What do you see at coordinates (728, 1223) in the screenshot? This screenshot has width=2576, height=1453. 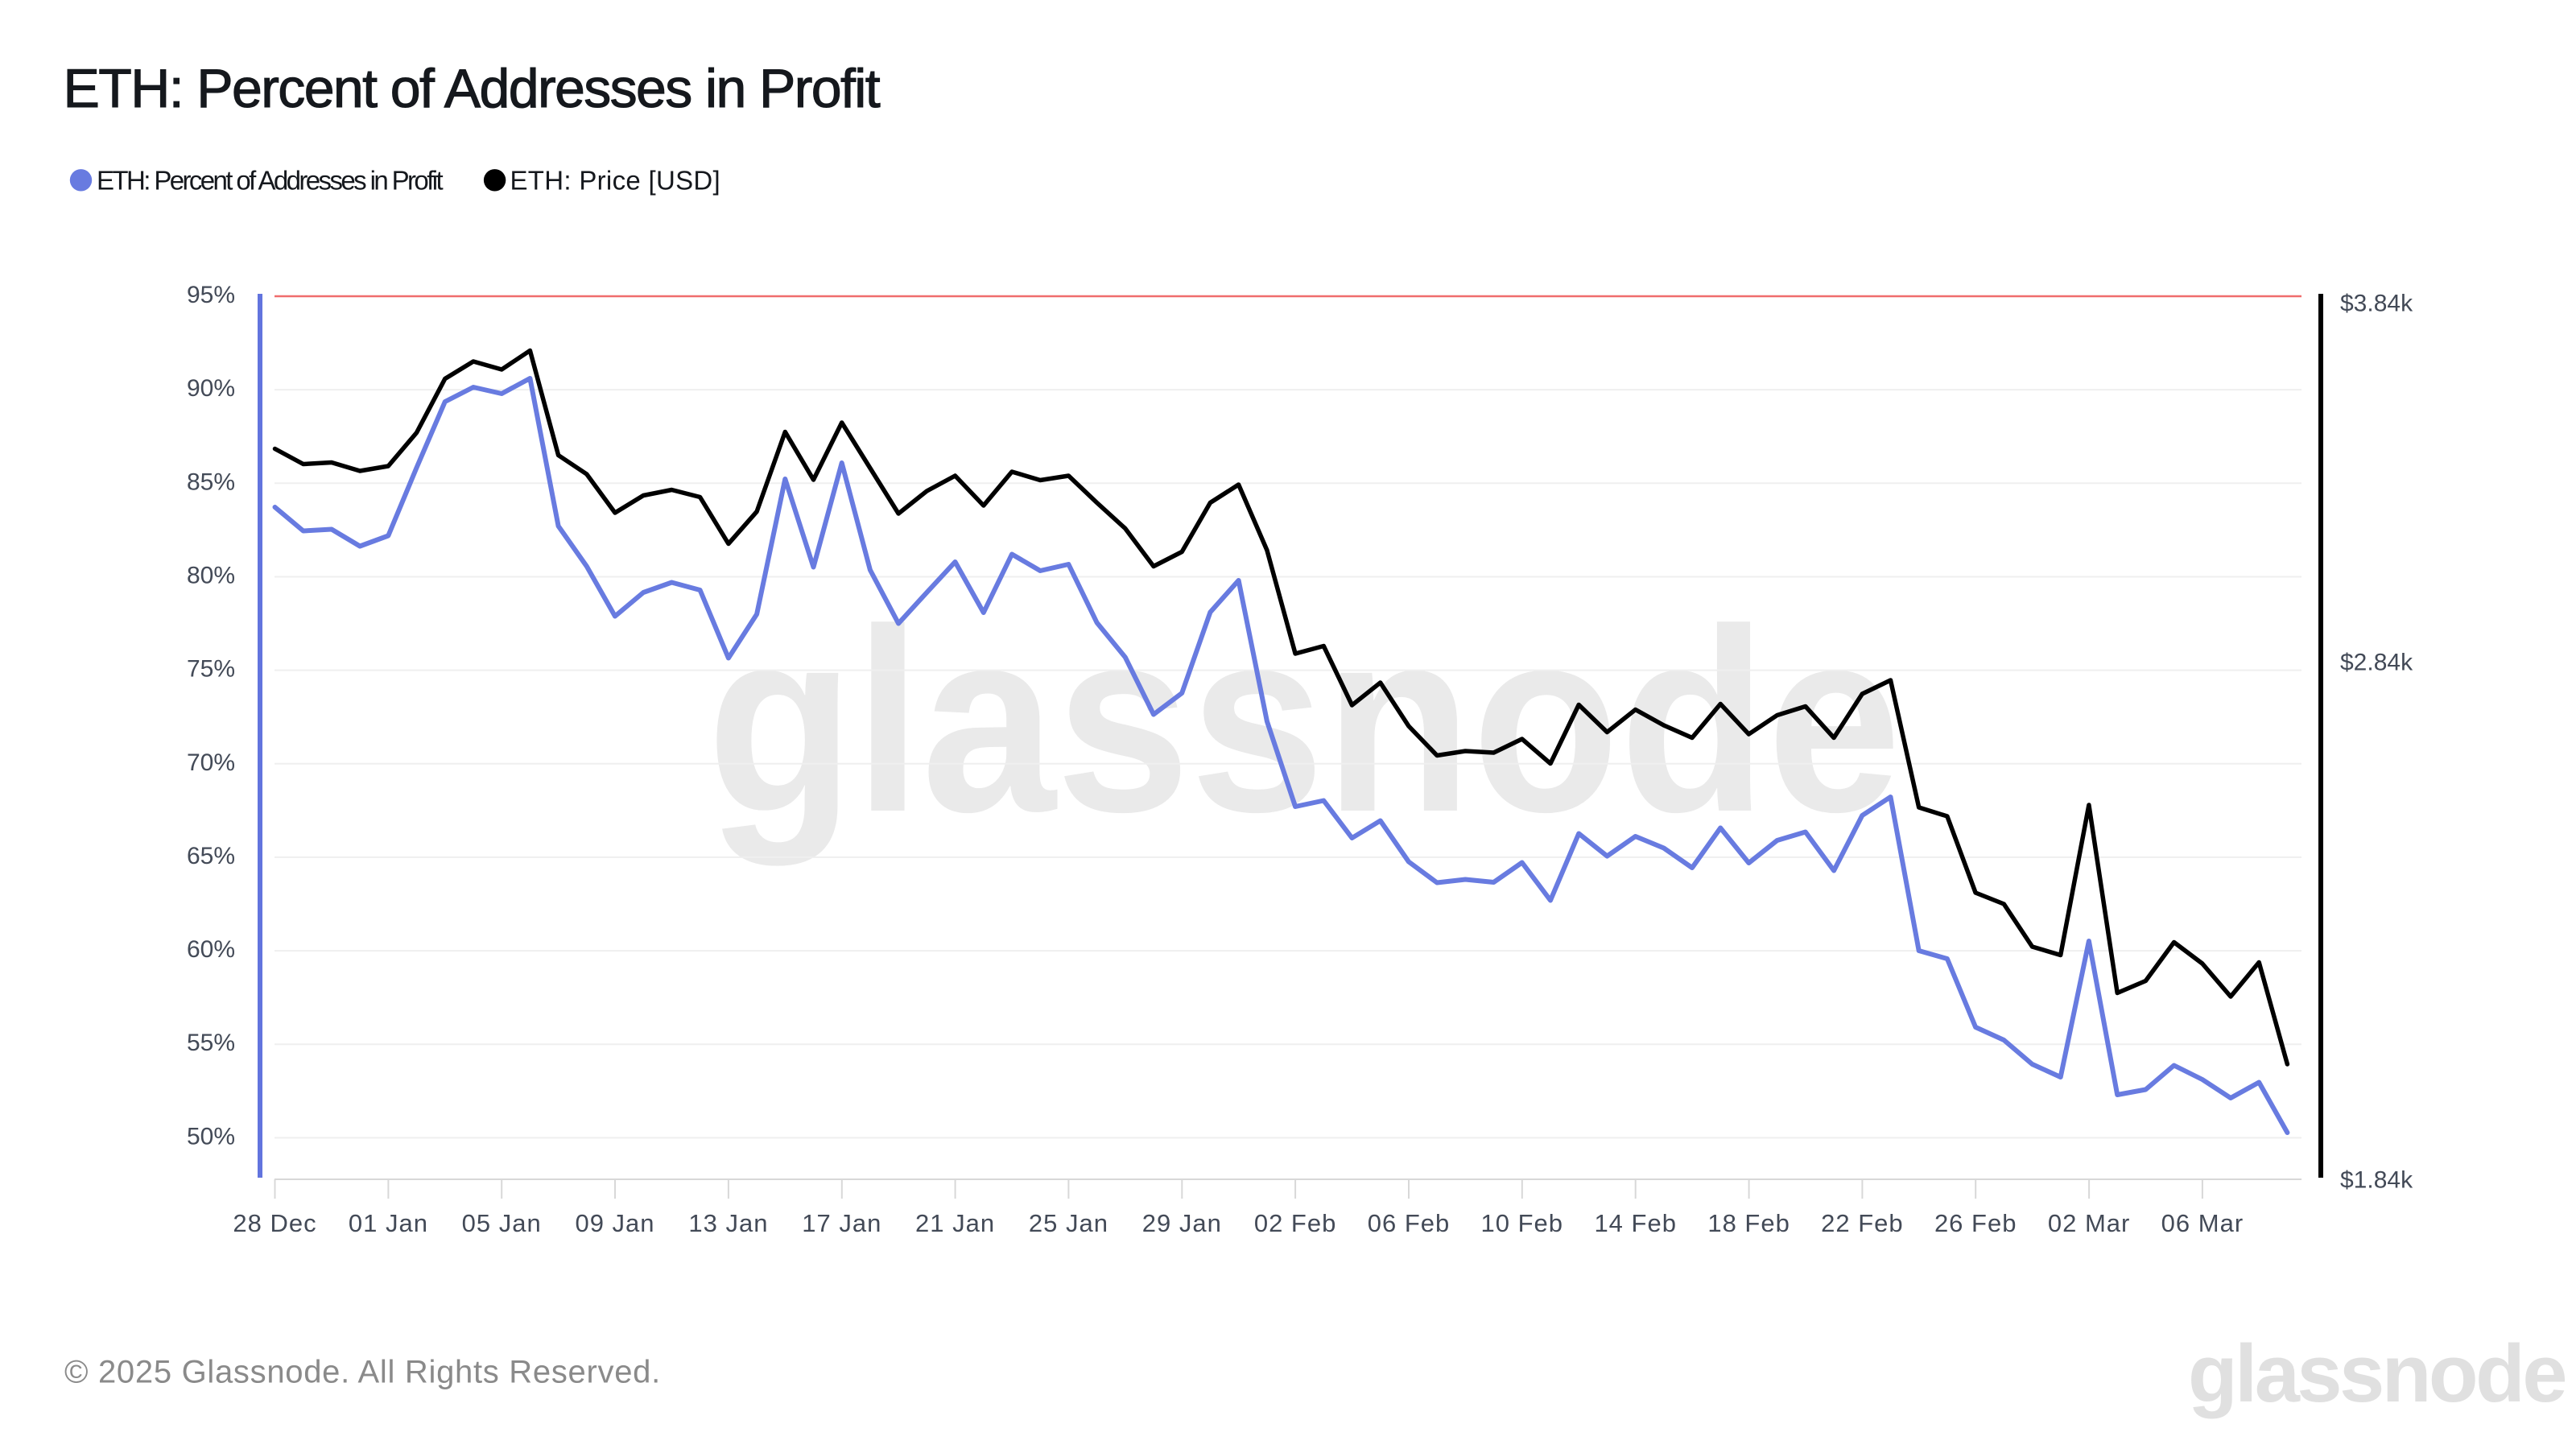 I see `svg-text: 13 Jan` at bounding box center [728, 1223].